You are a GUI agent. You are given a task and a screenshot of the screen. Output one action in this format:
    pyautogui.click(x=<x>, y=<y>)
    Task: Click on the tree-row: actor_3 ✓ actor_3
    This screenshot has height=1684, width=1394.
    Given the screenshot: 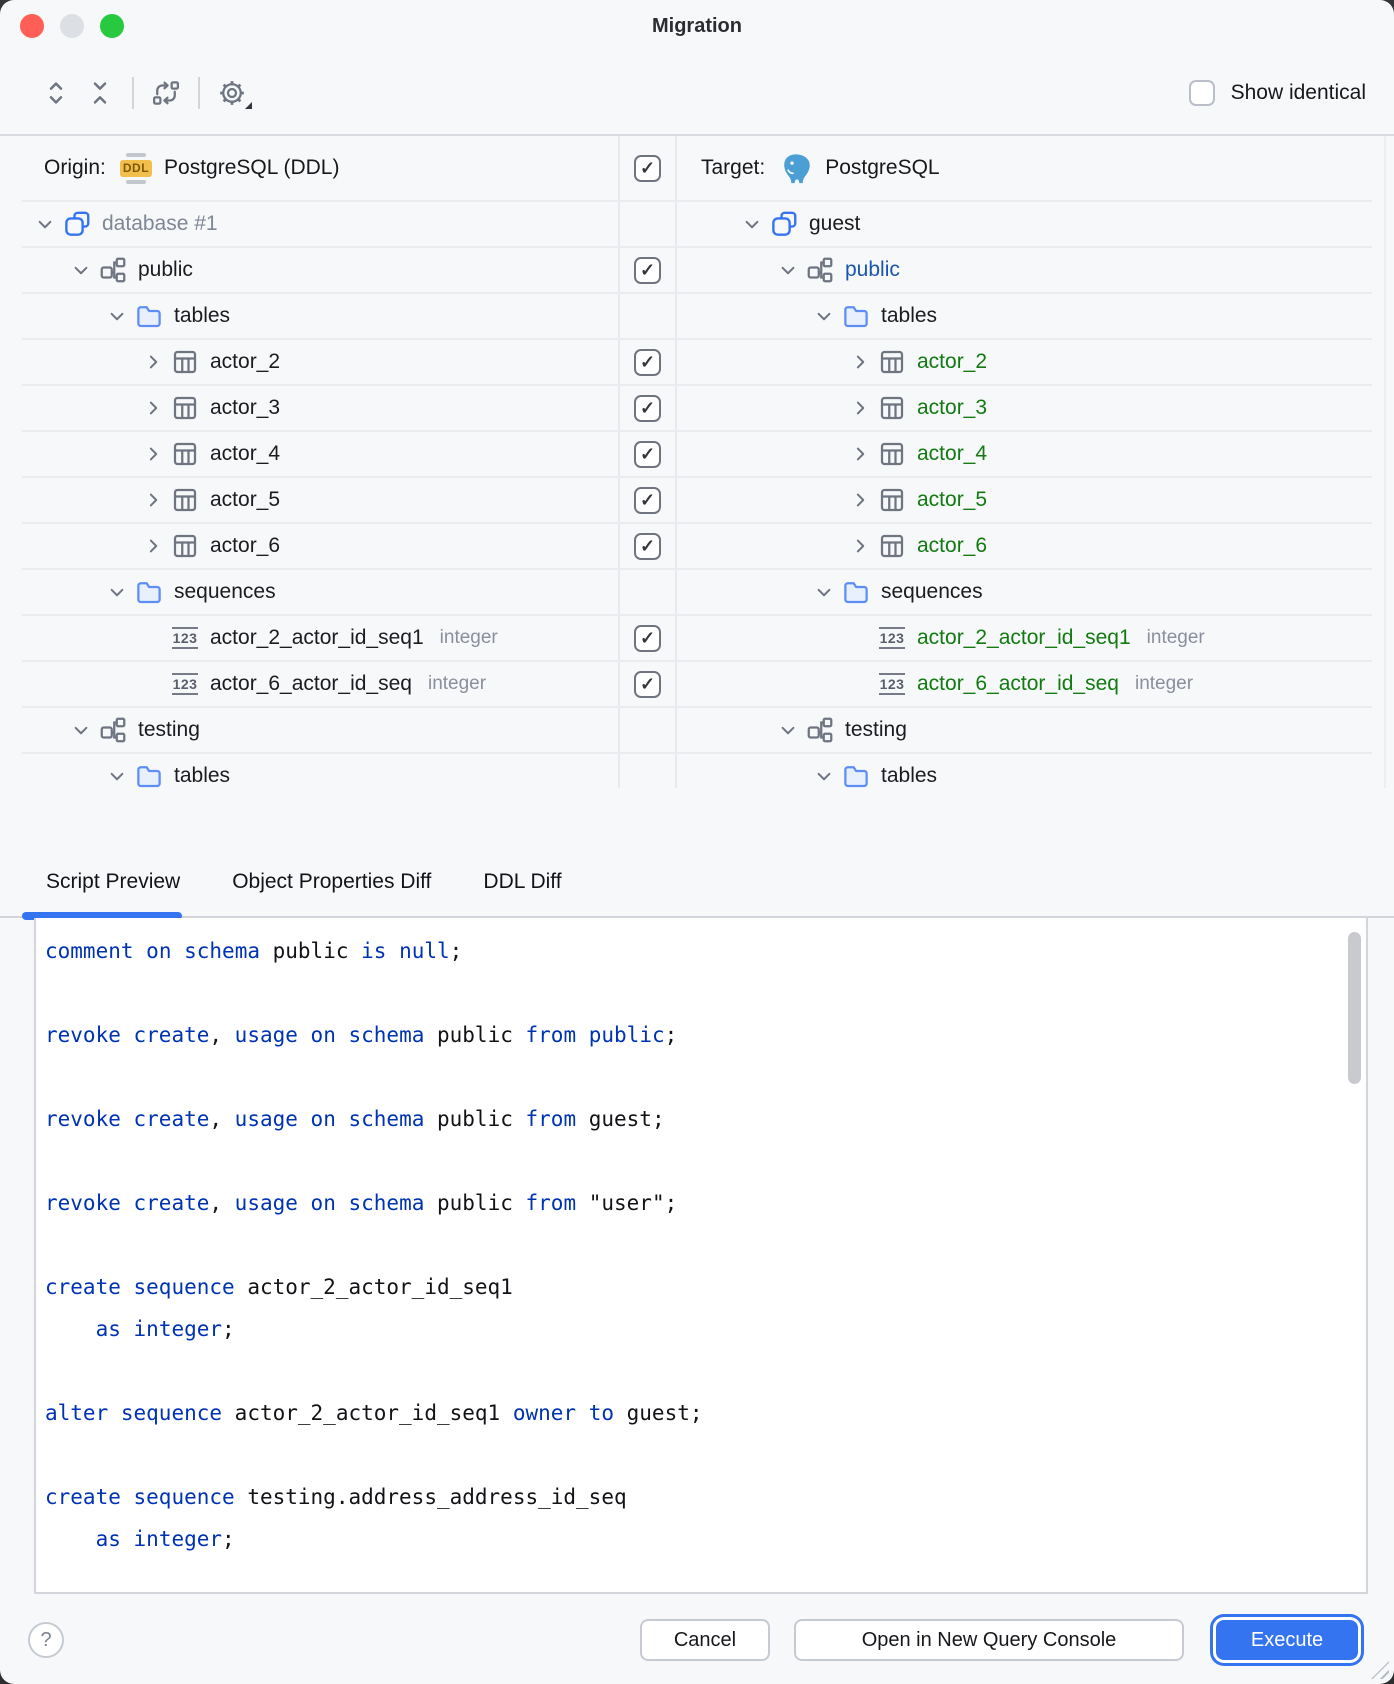 What is the action you would take?
    pyautogui.click(x=697, y=409)
    